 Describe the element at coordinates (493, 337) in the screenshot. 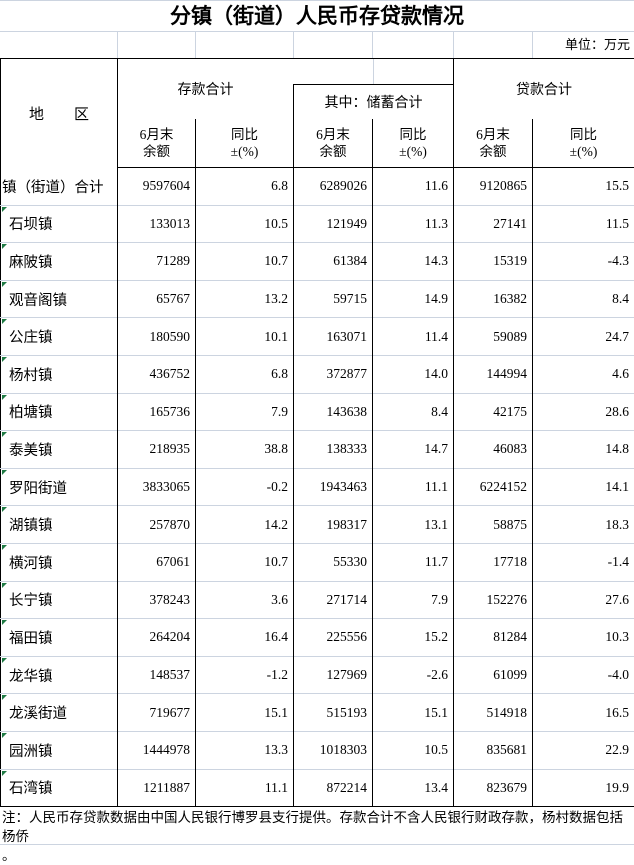

I see `loan-balance-cell: 59089` at that location.